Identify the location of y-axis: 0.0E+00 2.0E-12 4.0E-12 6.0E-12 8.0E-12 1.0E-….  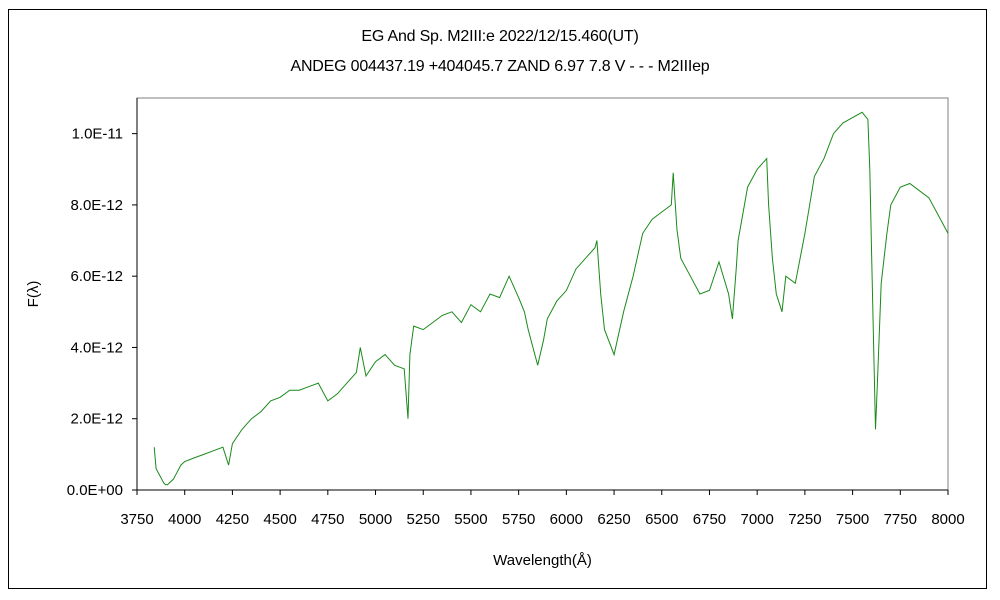
(102, 298).